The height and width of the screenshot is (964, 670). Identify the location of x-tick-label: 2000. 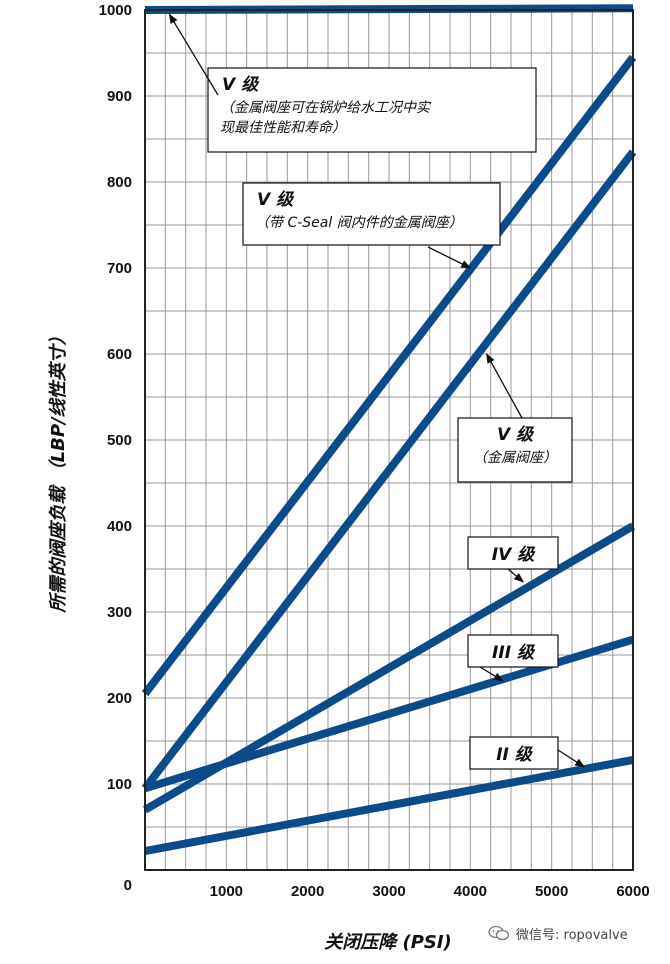
(307, 891).